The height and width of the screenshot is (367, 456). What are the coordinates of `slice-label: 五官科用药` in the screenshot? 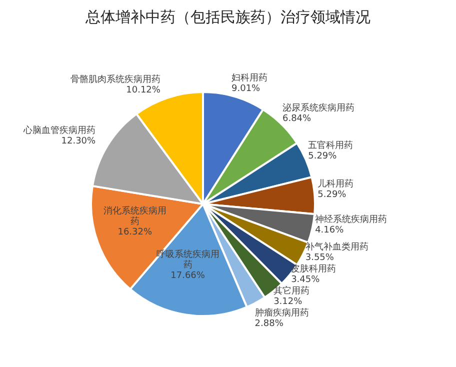 It's located at (331, 146).